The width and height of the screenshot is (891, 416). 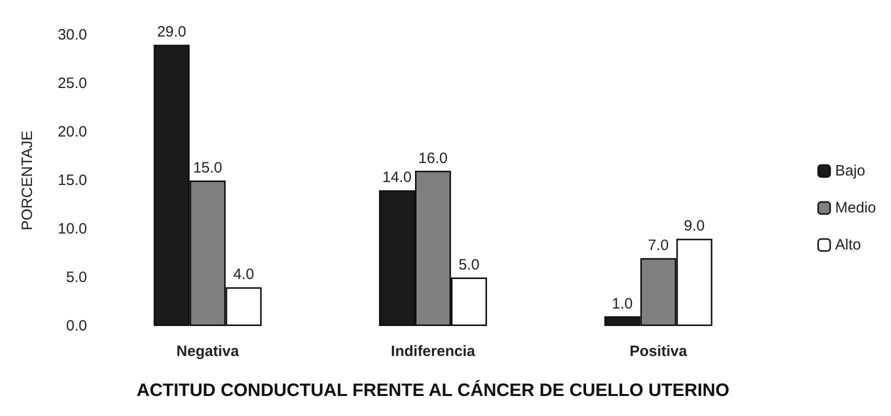 What do you see at coordinates (694, 226) in the screenshot?
I see `data-label: 9.0` at bounding box center [694, 226].